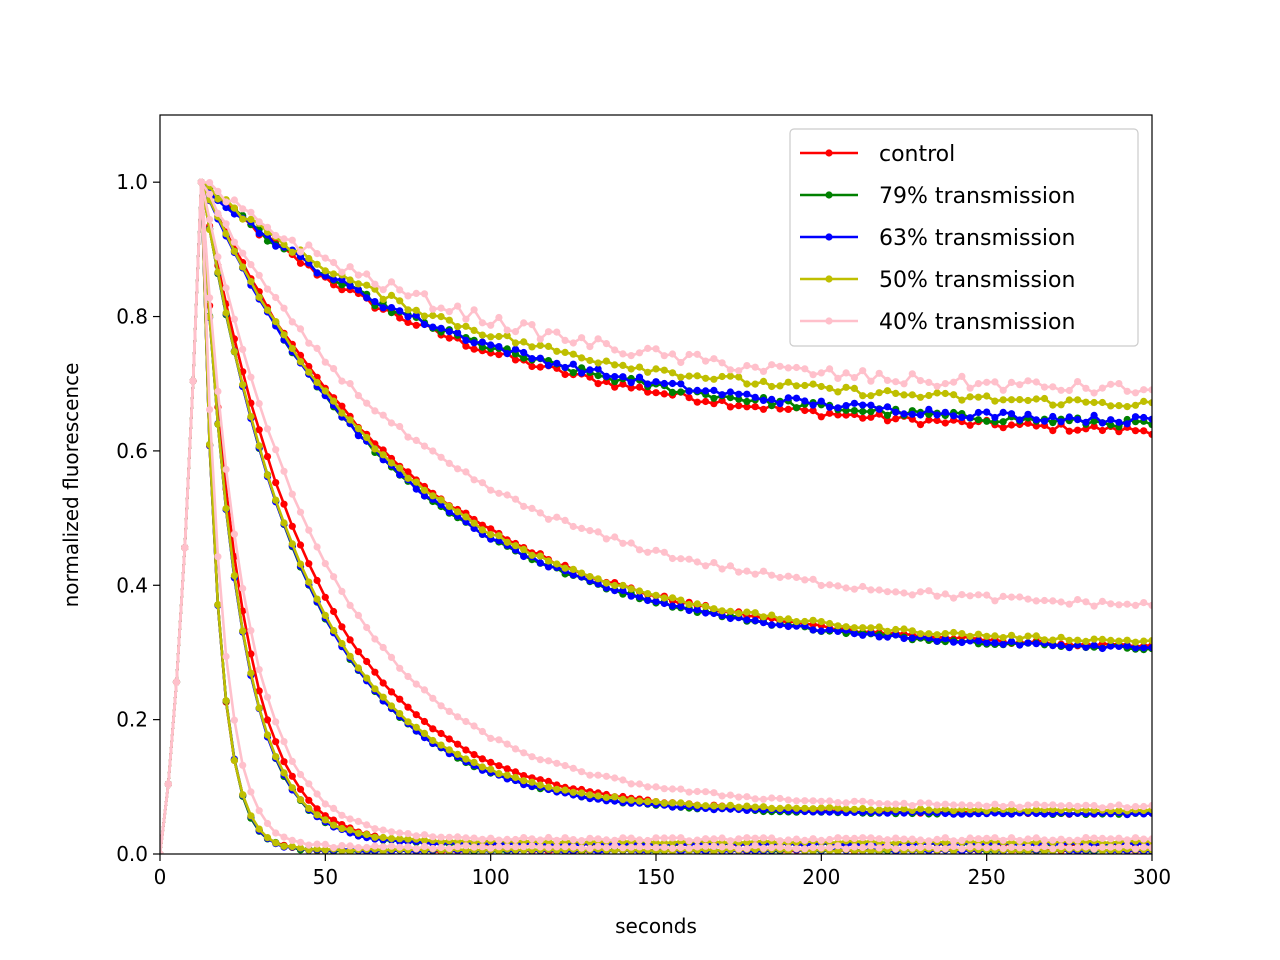 Image resolution: width=1280 pixels, height=960 pixels. What do you see at coordinates (138, 518) in the screenshot?
I see `y-axis: 0.0 0.2 0.4 0.6 0.8 1.0` at bounding box center [138, 518].